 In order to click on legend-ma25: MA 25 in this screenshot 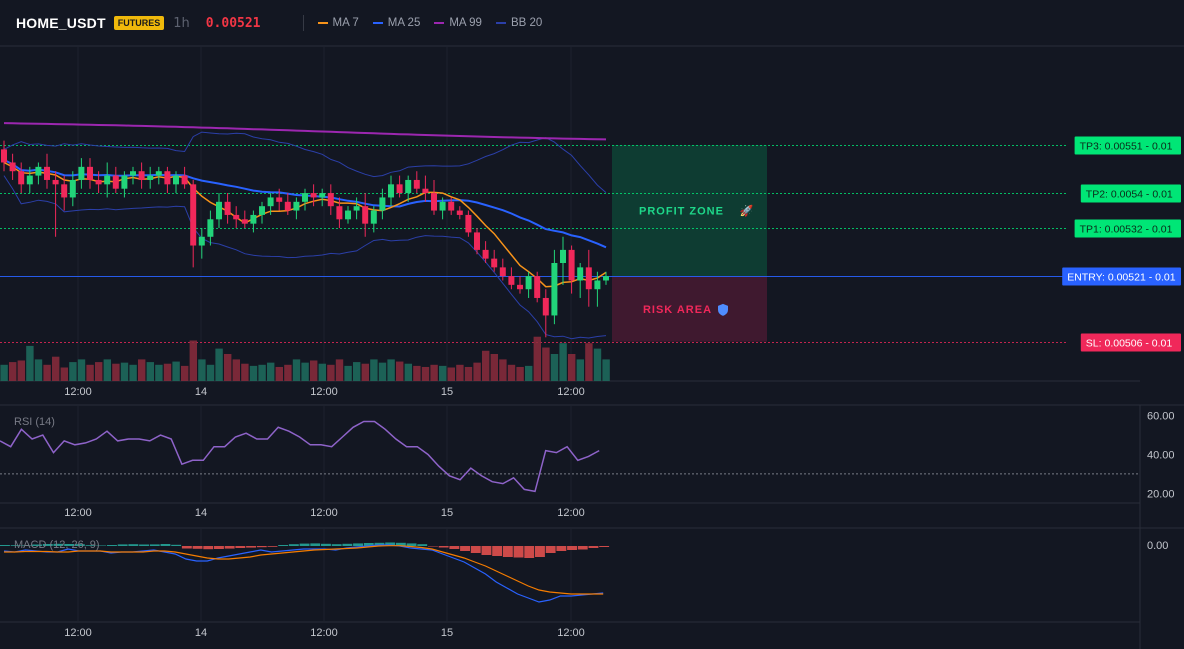, I will do `click(396, 23)`.